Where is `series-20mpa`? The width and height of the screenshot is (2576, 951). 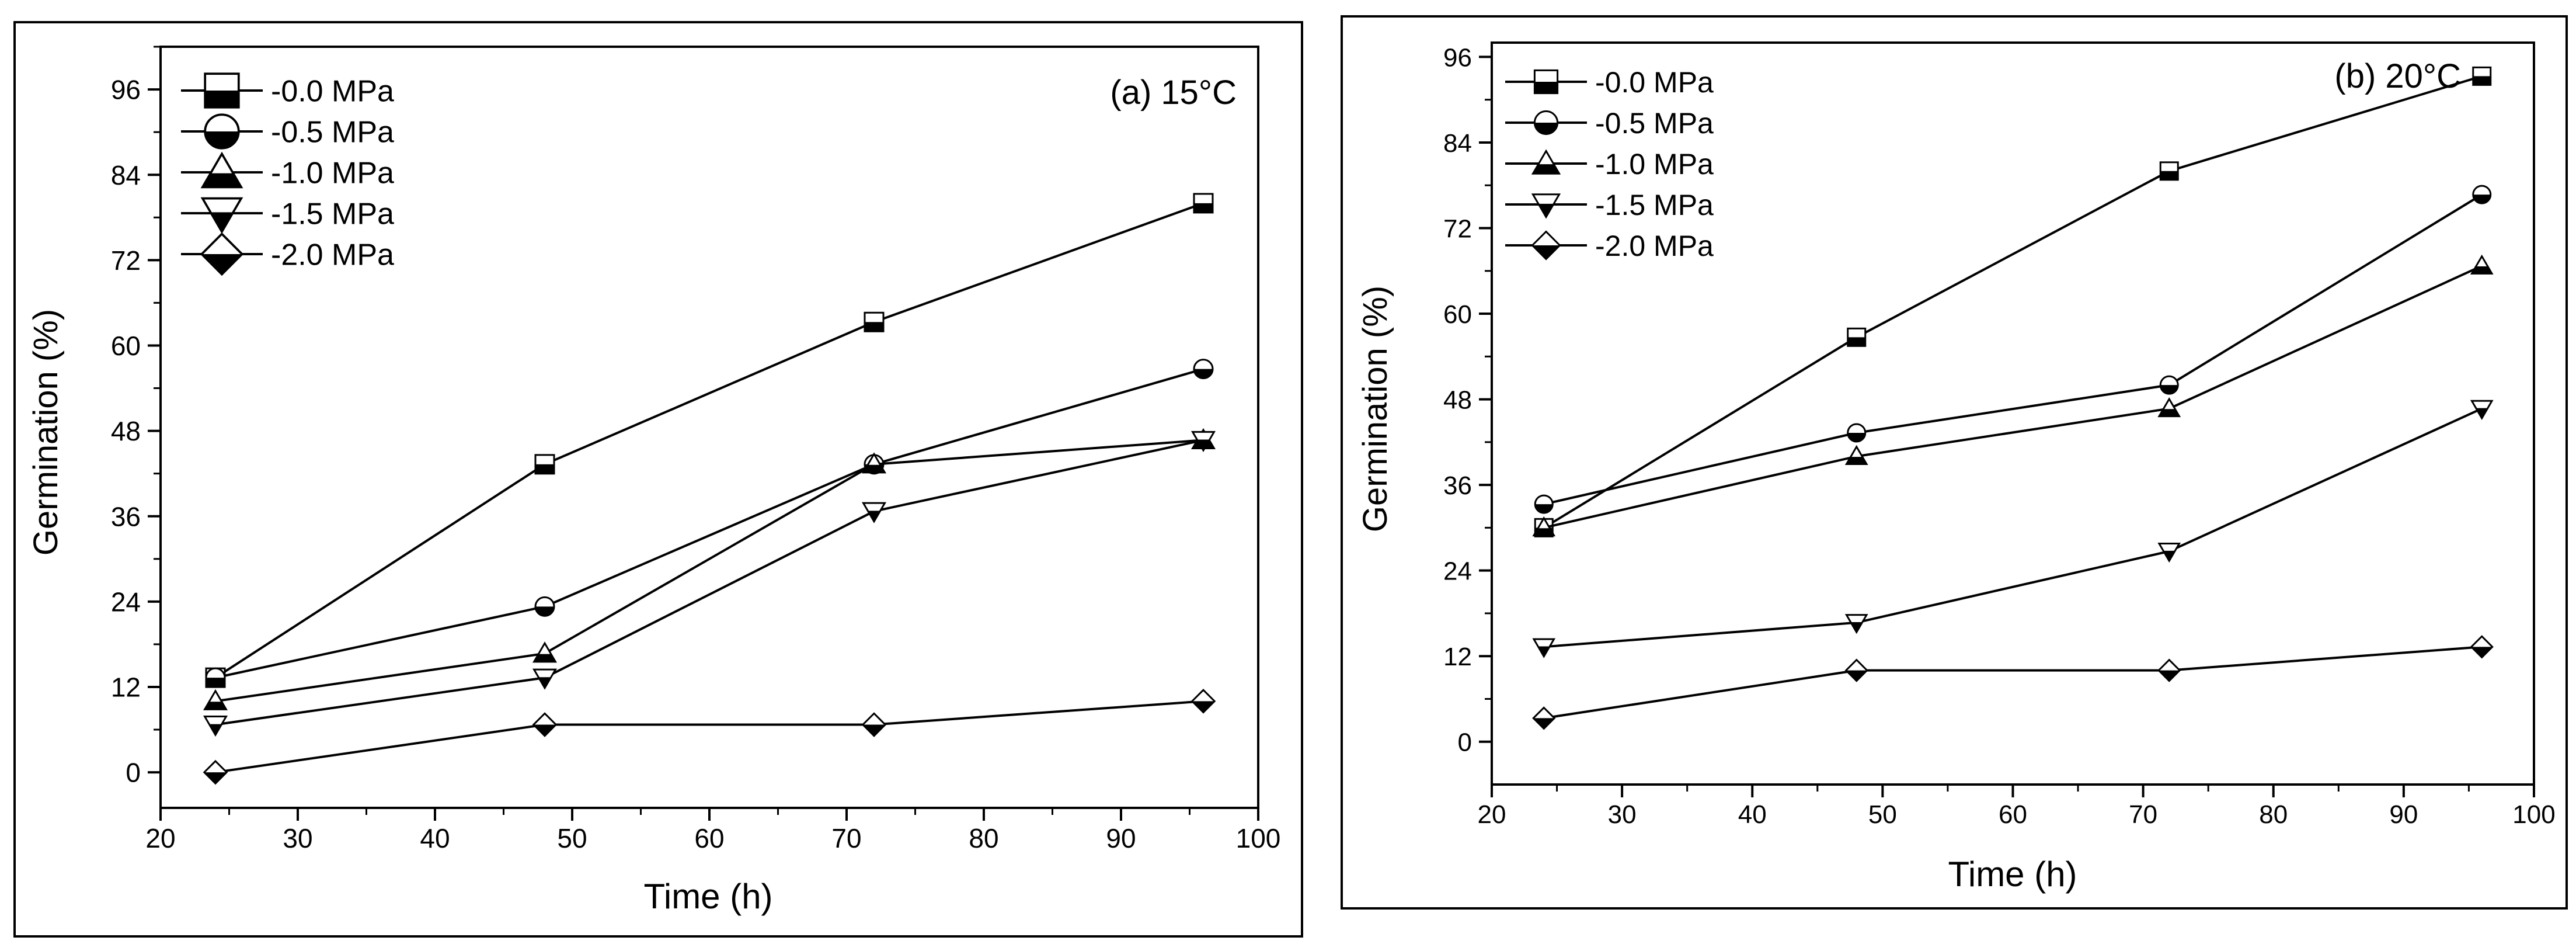
series-20mpa is located at coordinates (709, 737).